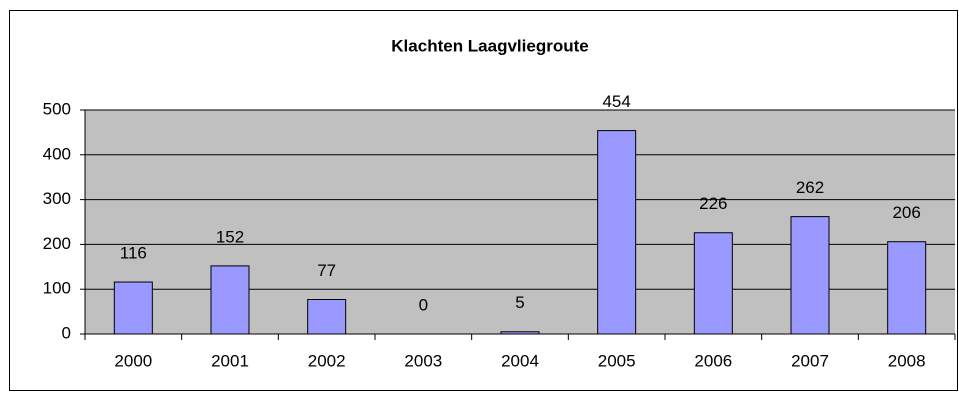 Image resolution: width=959 pixels, height=400 pixels. Describe the element at coordinates (906, 212) in the screenshot. I see `data-label: 206` at that location.